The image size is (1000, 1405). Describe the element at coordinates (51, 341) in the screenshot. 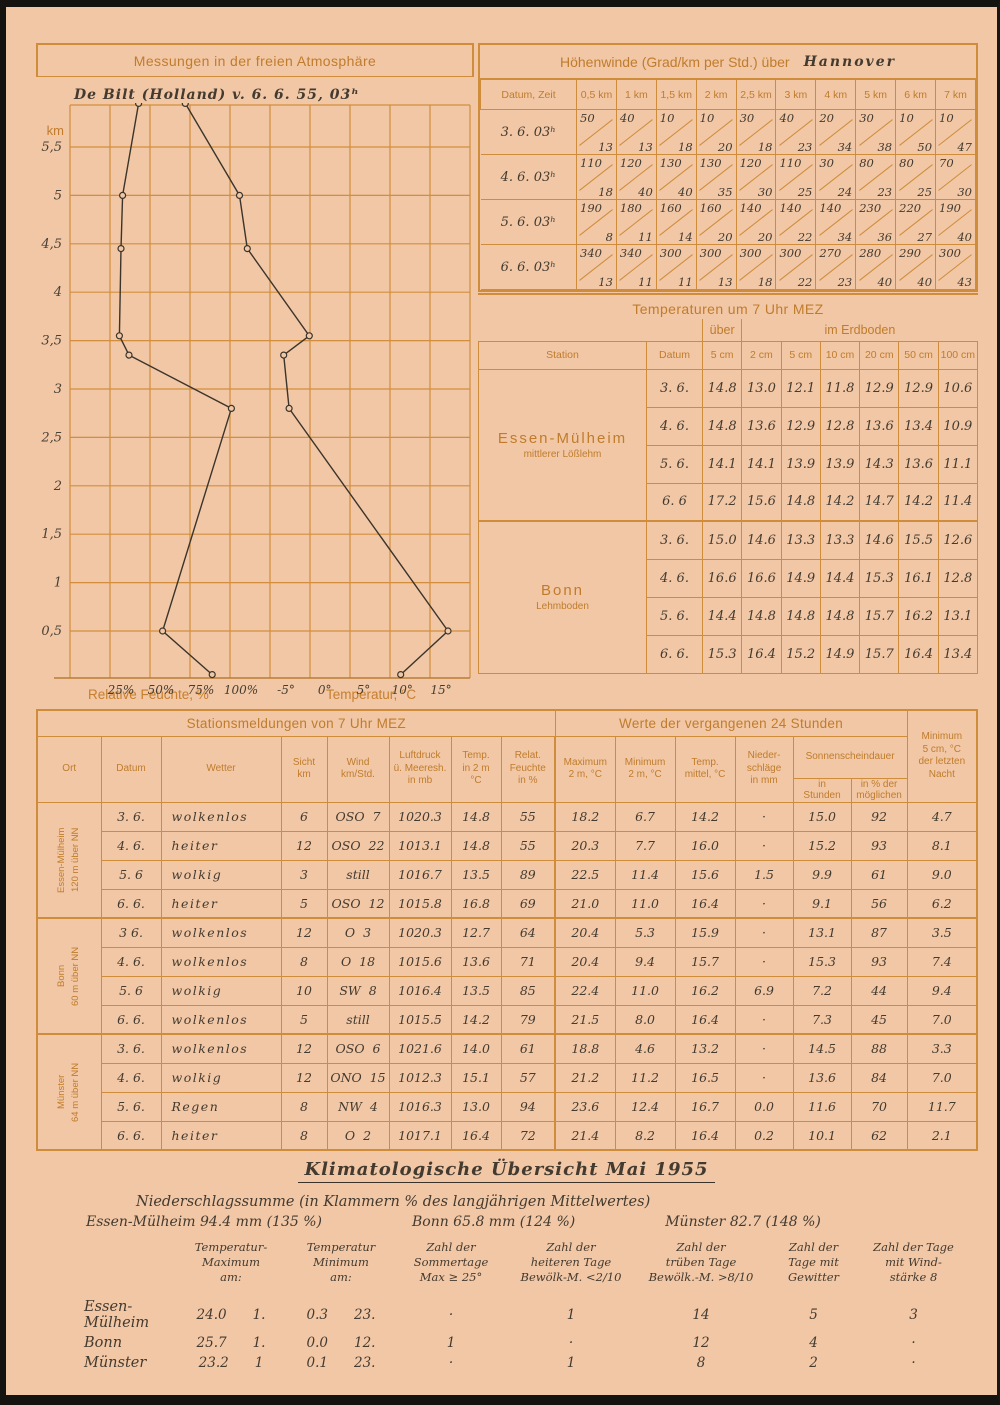

I see `y-axis-tick-label: 3,5` at that location.